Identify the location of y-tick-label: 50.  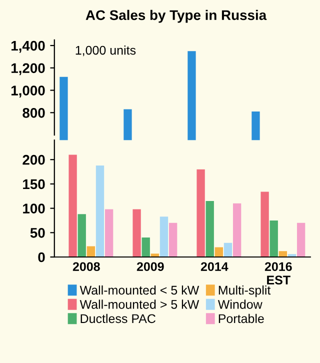
(37, 233).